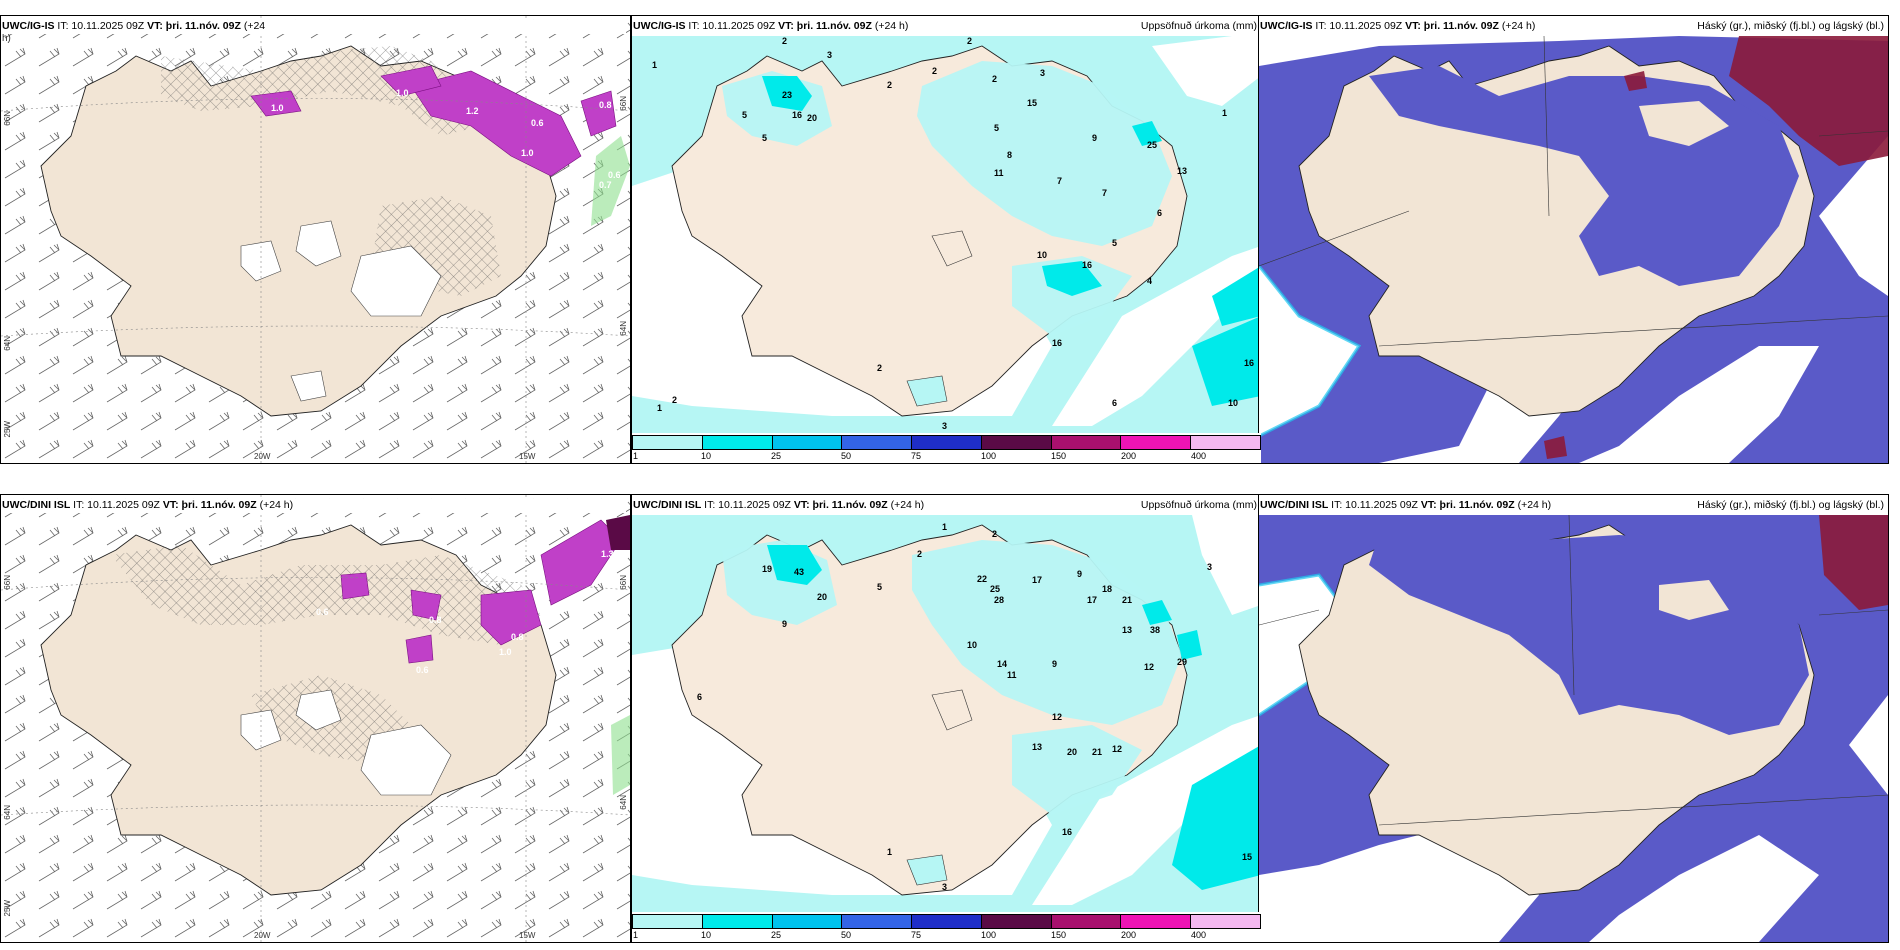 The width and height of the screenshot is (1900, 950). Describe the element at coordinates (1808, 101) in the screenshot. I see `high-cloud-ne` at that location.